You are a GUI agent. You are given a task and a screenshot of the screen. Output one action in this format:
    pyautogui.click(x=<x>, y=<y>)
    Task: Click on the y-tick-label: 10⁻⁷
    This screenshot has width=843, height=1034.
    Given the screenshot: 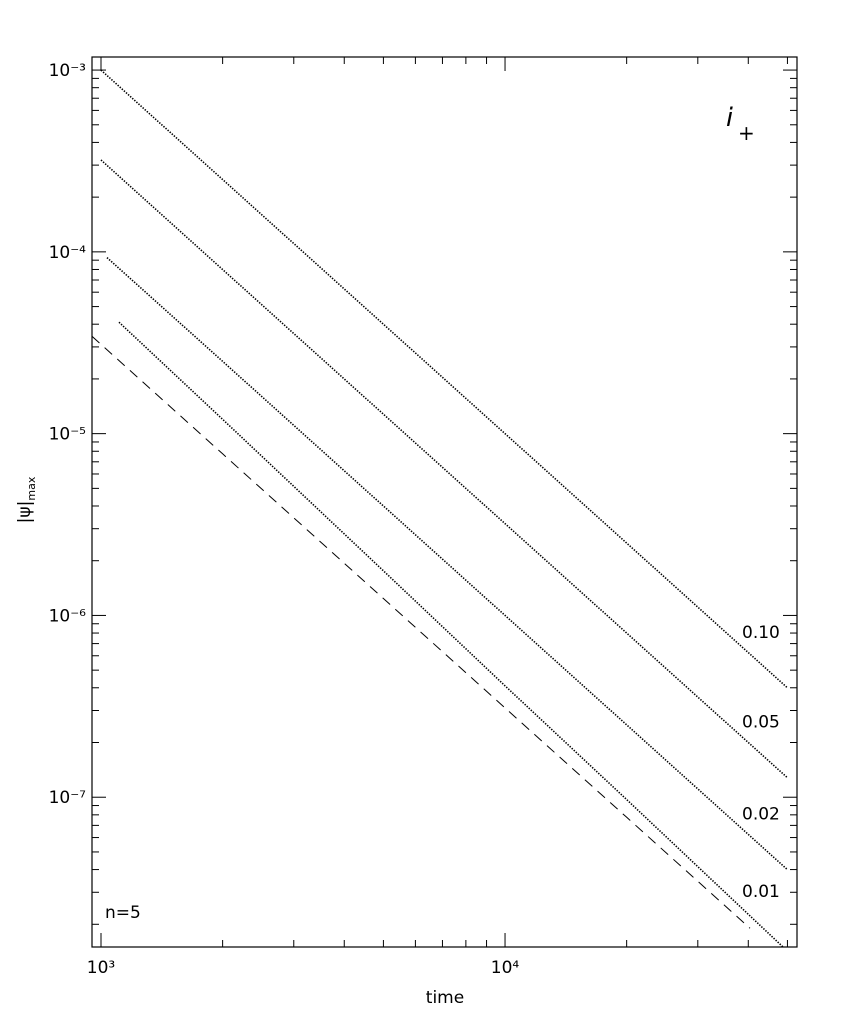 What is the action you would take?
    pyautogui.click(x=68, y=798)
    